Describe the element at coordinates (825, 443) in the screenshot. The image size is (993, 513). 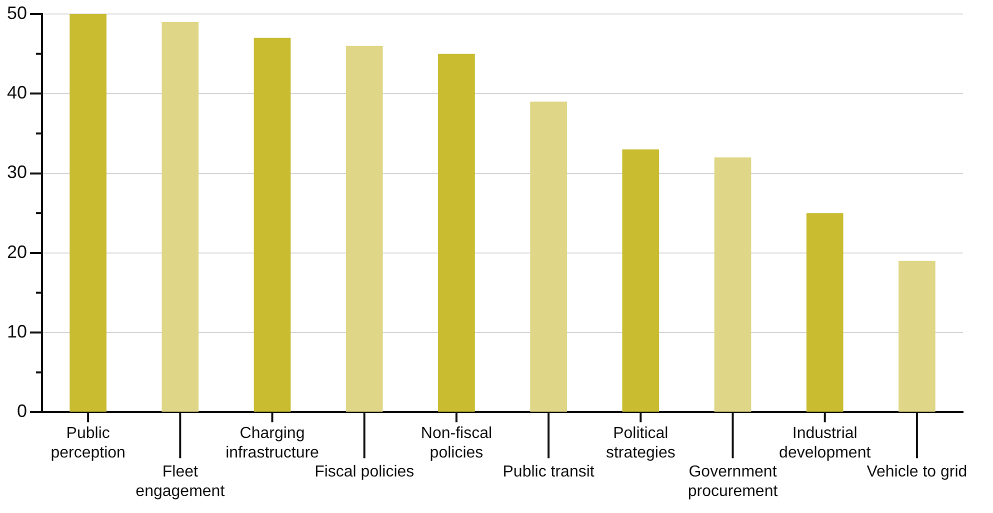
I see `x-tick-label: Industrial development` at that location.